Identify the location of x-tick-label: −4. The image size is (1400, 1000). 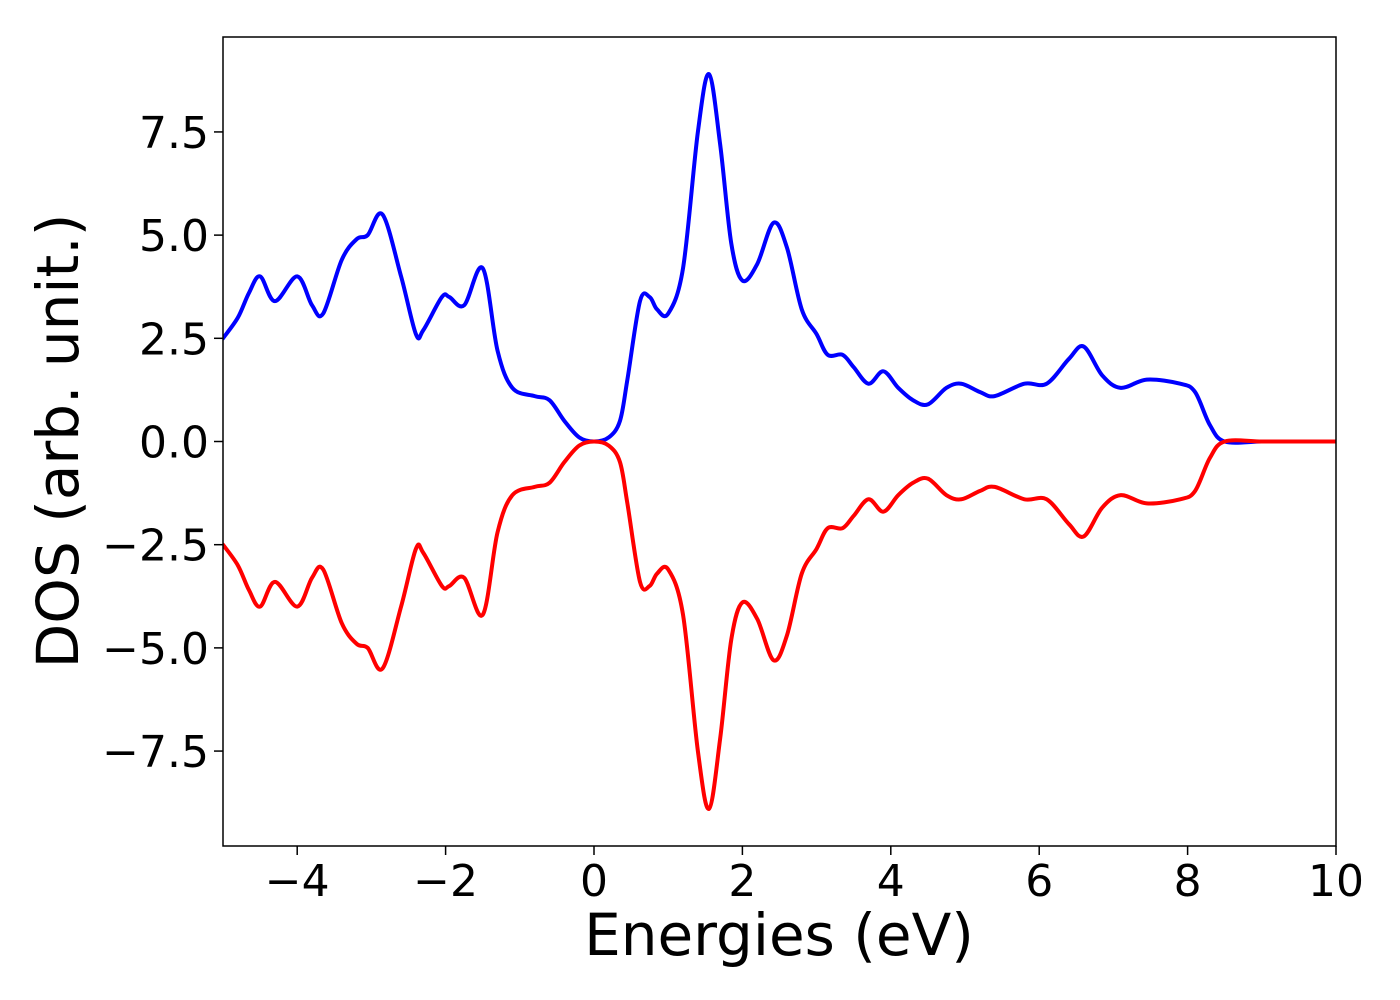
(297, 881).